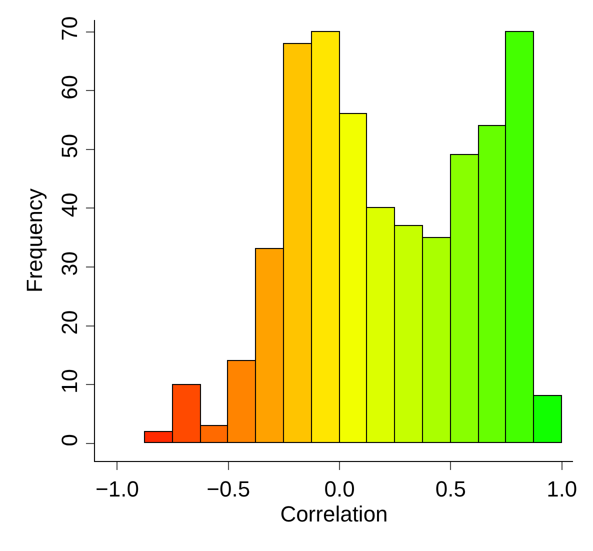  Describe the element at coordinates (562, 489) in the screenshot. I see `x-tick-label: 1.0` at that location.